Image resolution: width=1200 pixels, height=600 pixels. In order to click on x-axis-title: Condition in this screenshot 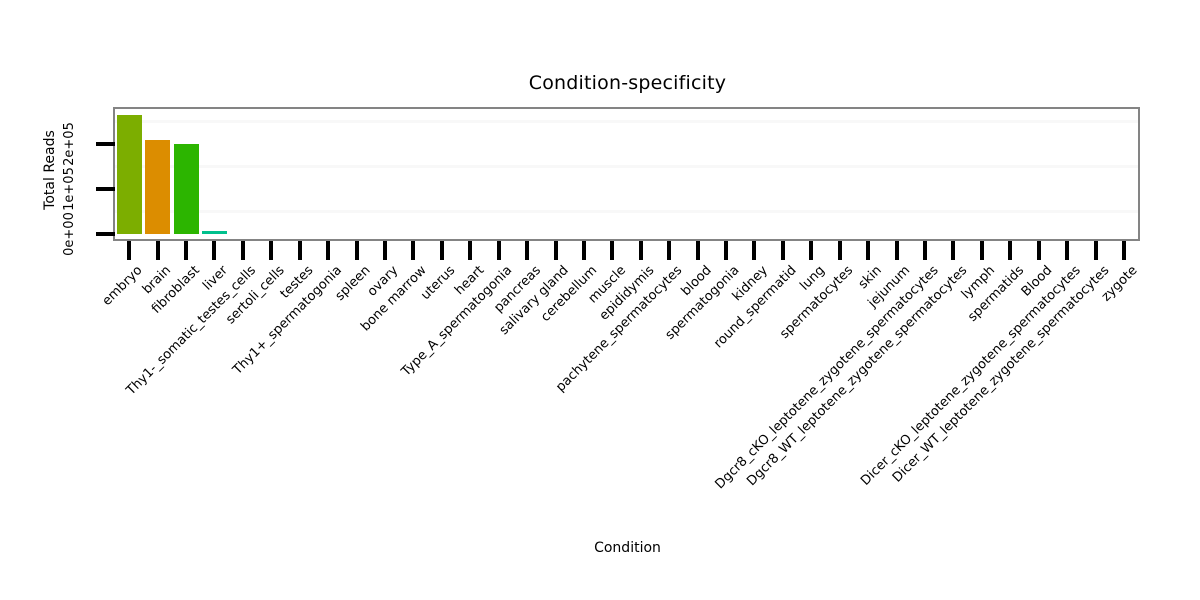, I will do `click(627, 548)`.